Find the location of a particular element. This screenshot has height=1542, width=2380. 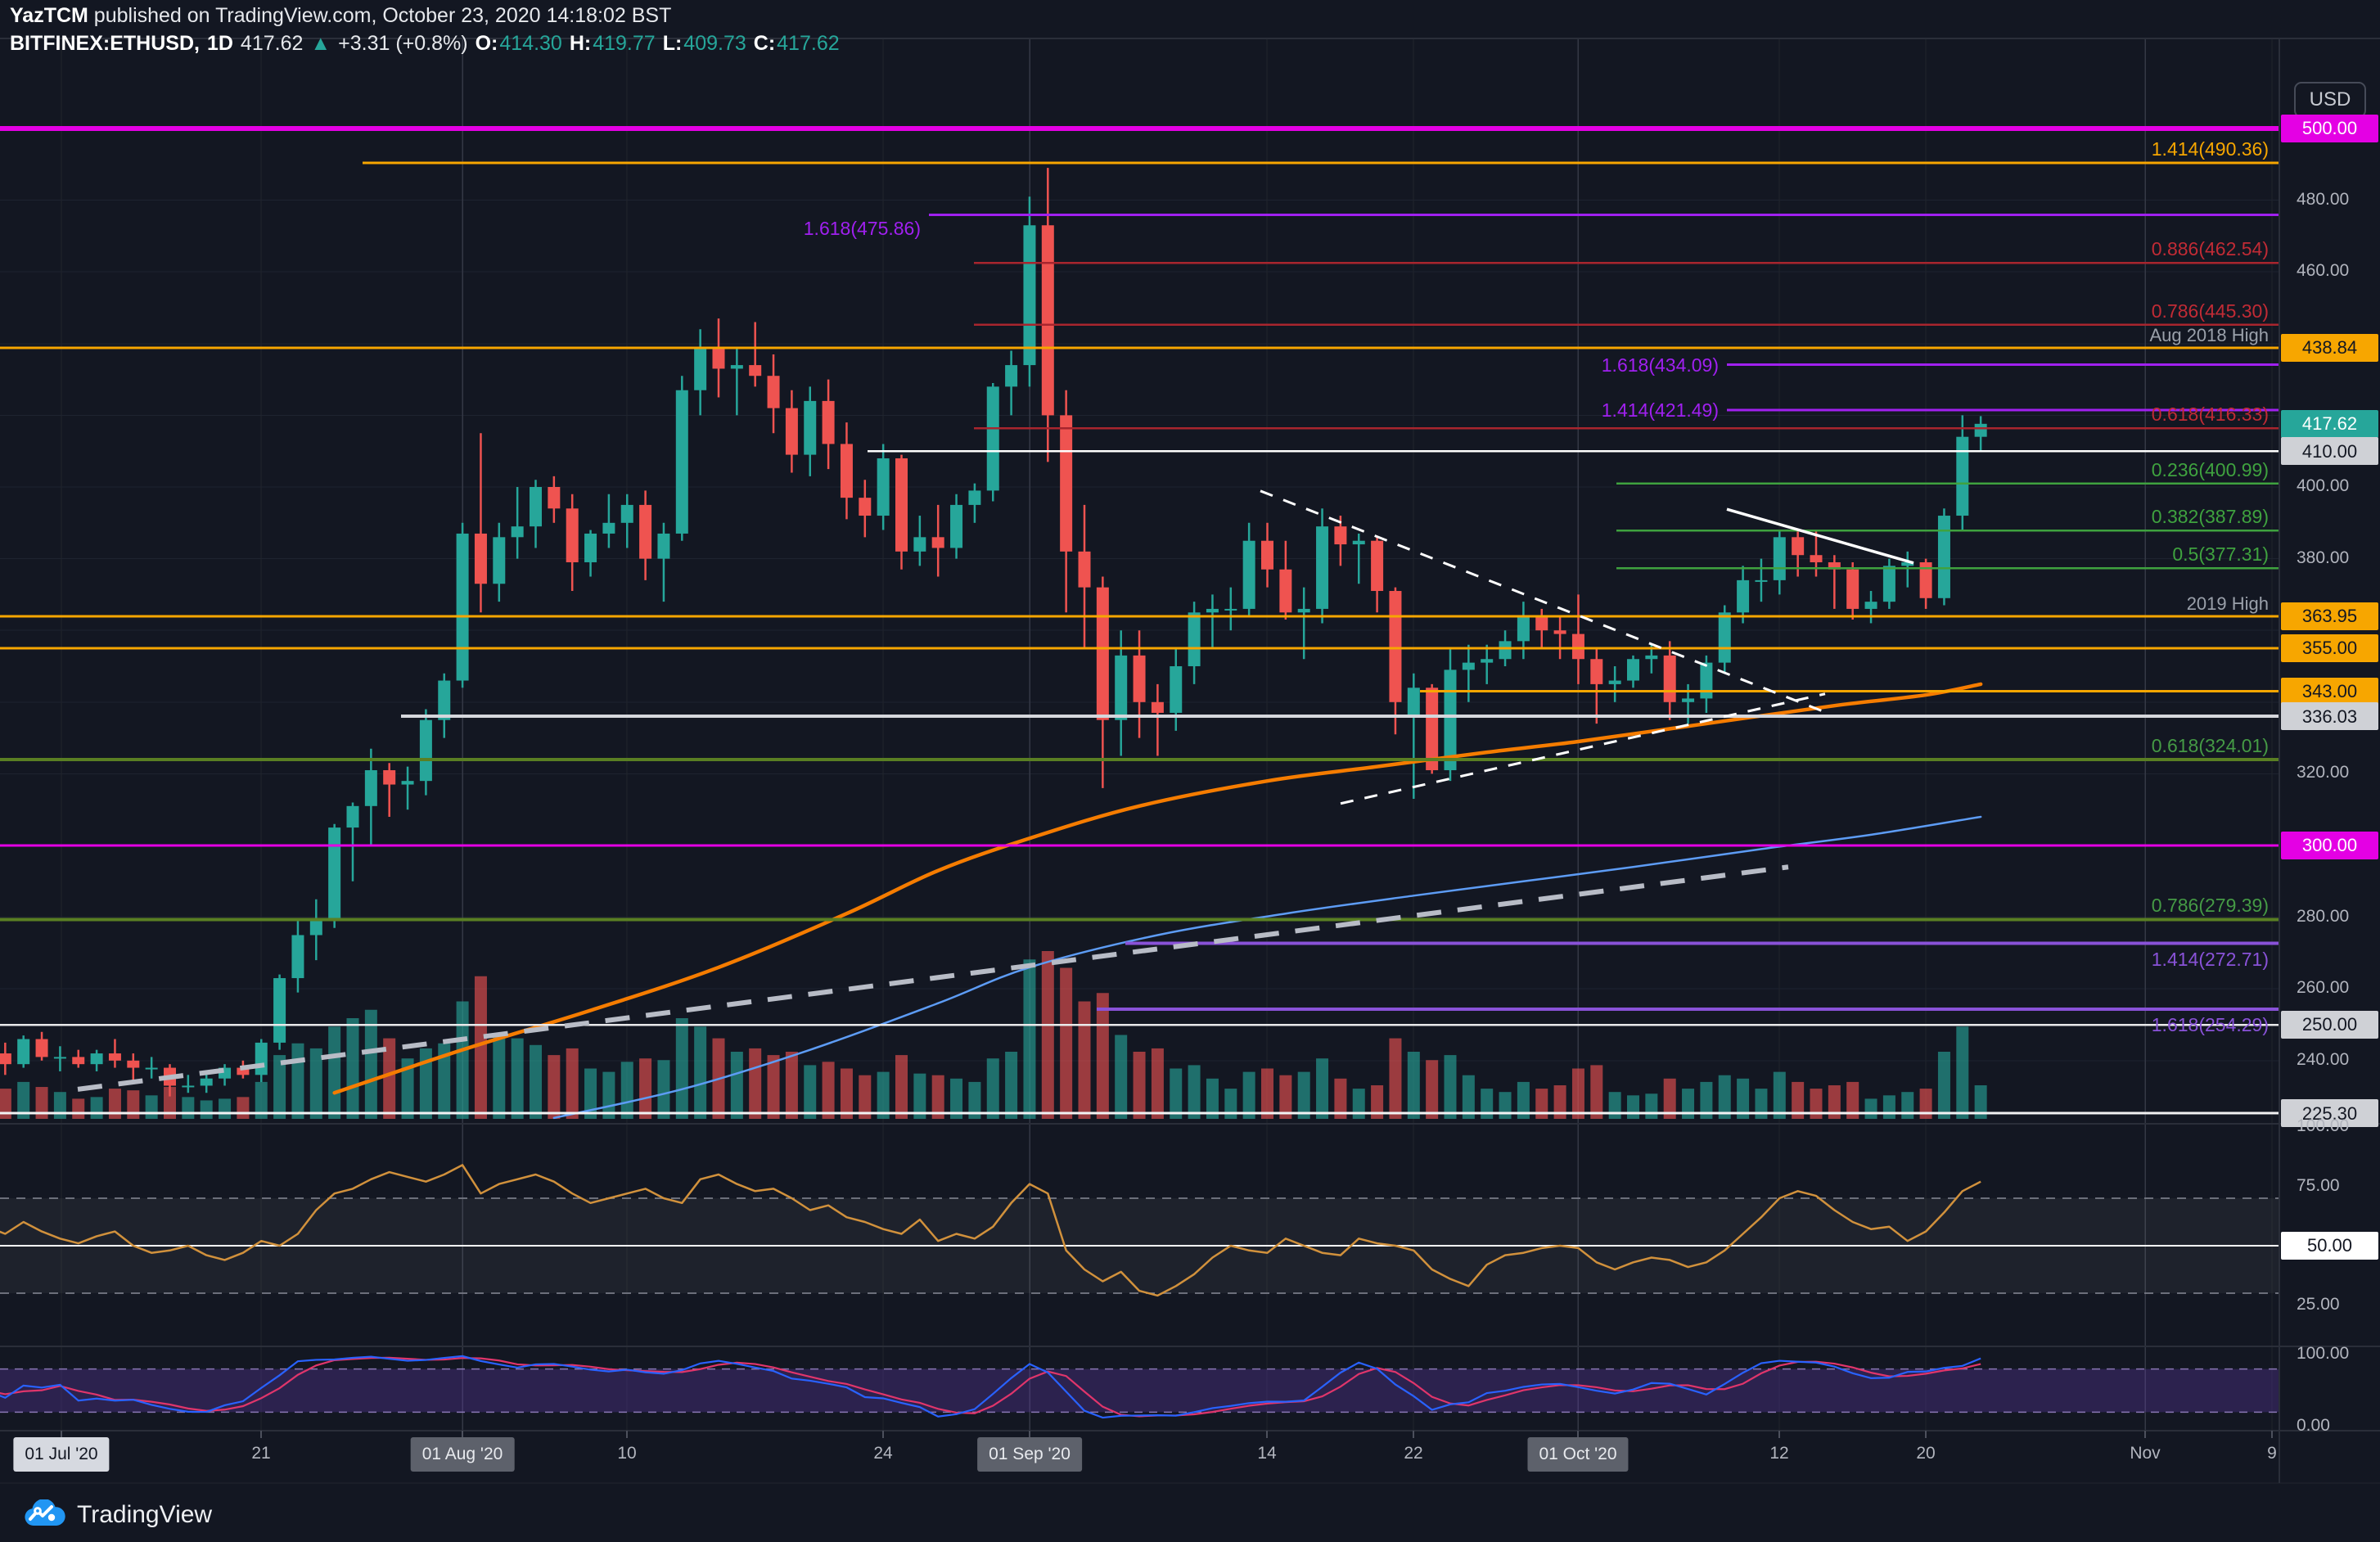

stoch-d-line is located at coordinates (990, 1387).